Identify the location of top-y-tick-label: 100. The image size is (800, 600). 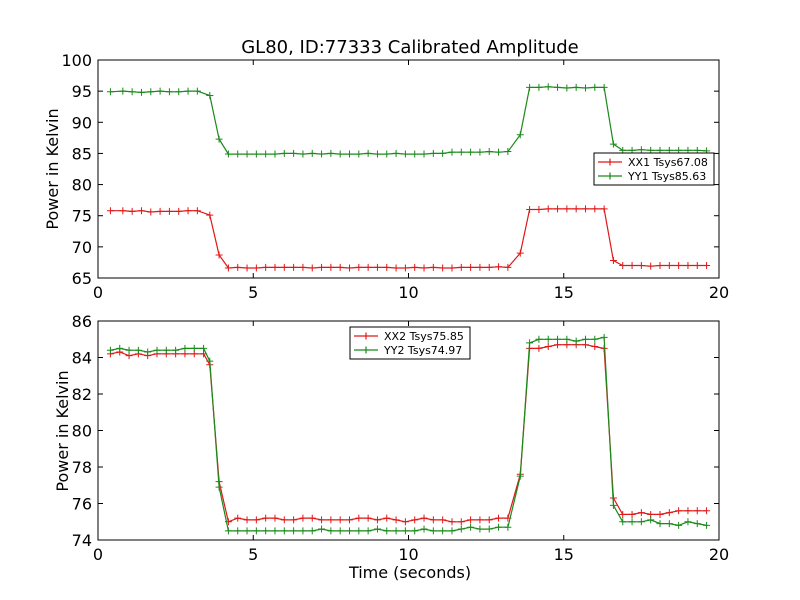
(76, 60).